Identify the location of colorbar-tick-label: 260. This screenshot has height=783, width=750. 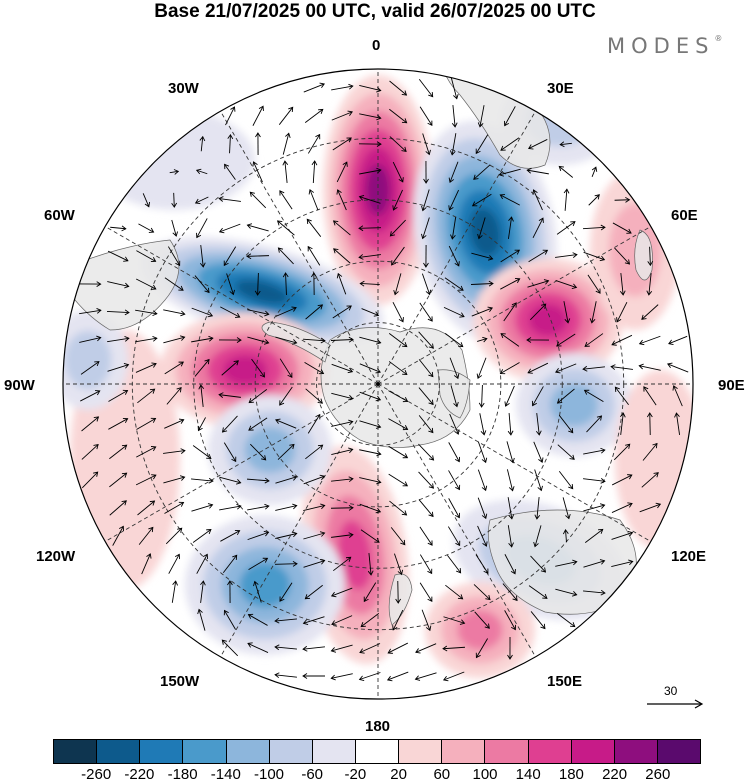
(658, 774).